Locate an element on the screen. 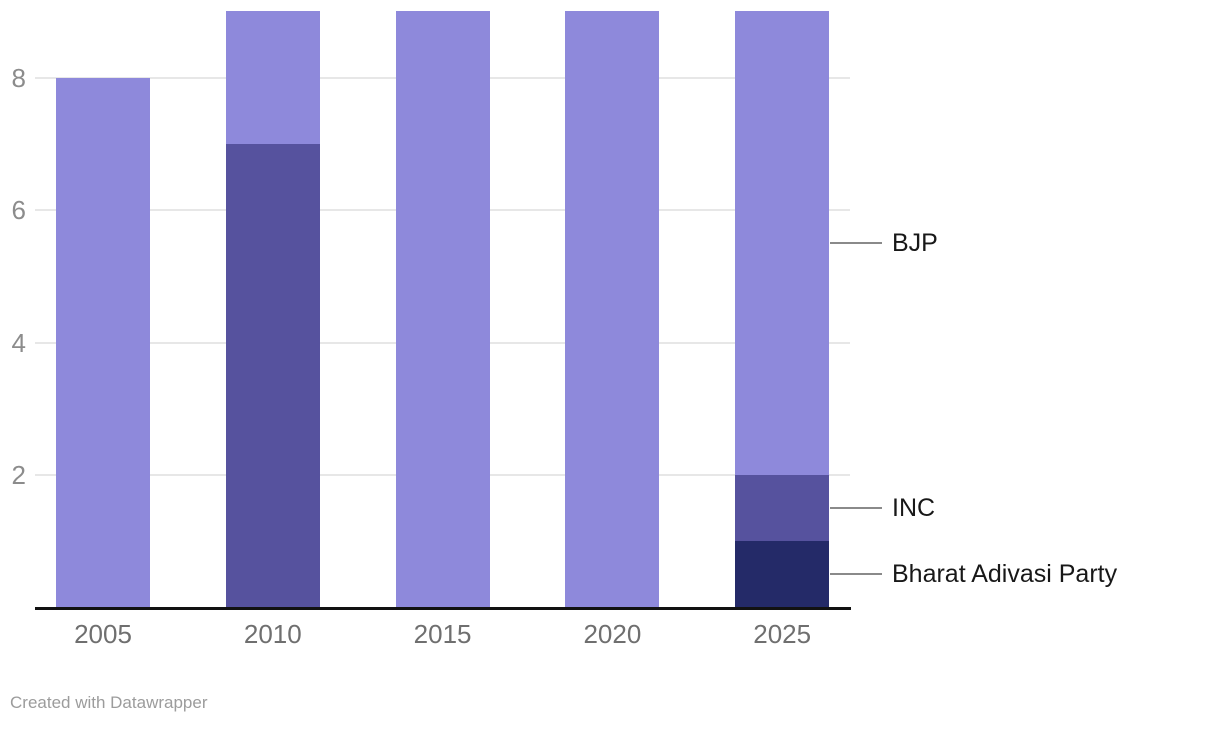 Image resolution: width=1220 pixels, height=732 pixels. annotation-label-bharat-adivasi-party: Bharat Adivasi Party is located at coordinates (1005, 574).